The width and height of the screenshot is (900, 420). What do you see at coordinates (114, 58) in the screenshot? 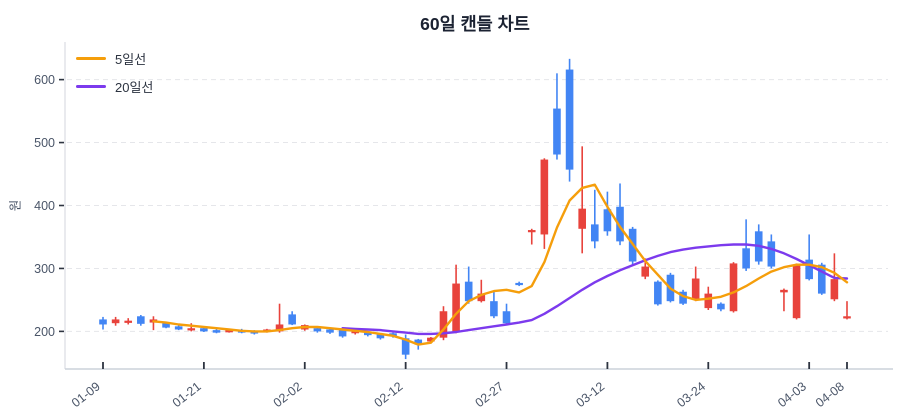
I see `legend-item-ma5: 5일선` at bounding box center [114, 58].